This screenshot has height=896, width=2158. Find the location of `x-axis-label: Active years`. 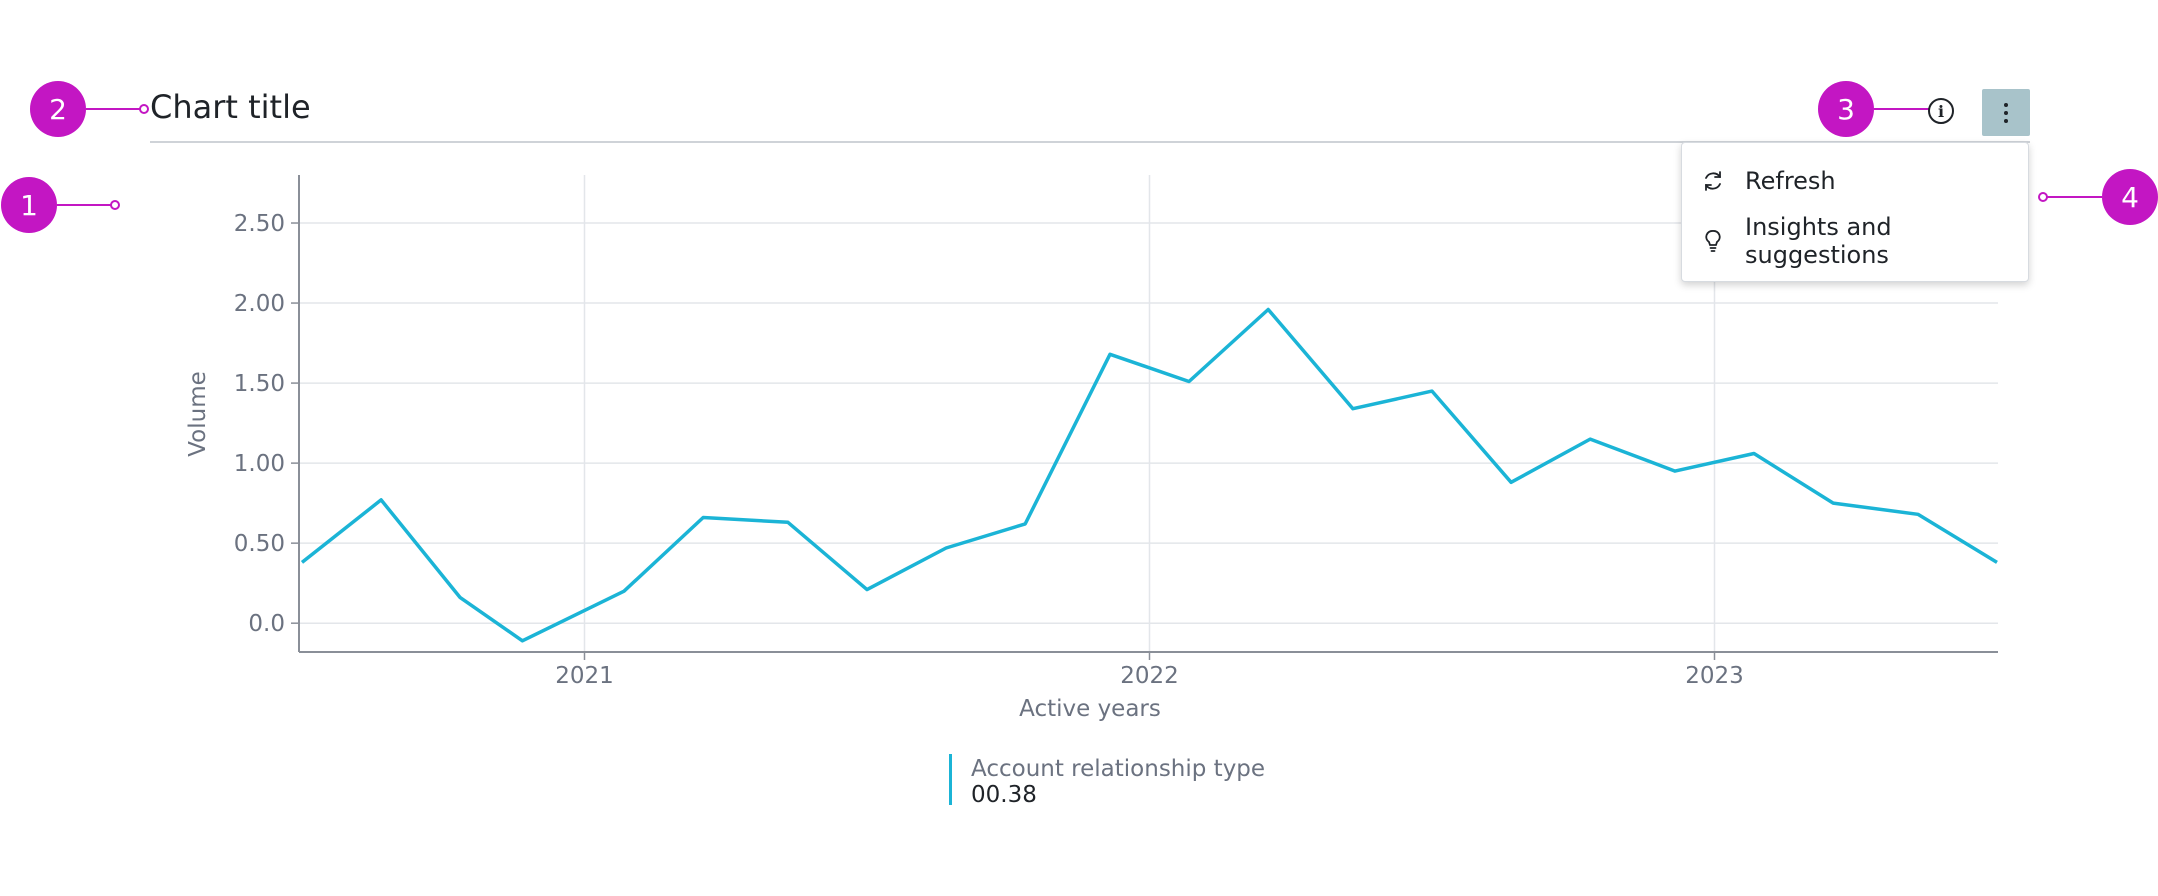

x-axis-label: Active years is located at coordinates (1090, 709).